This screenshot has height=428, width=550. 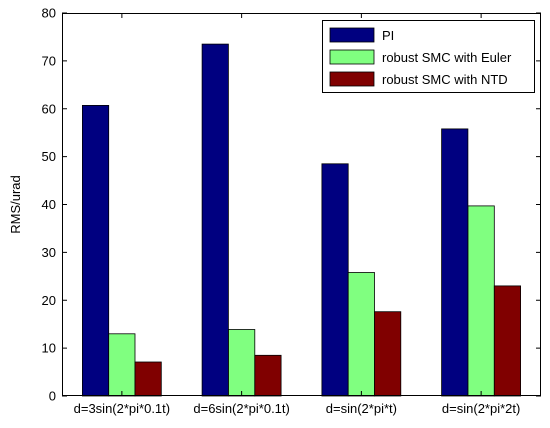 What do you see at coordinates (49, 60) in the screenshot?
I see `y-tick-label: 70` at bounding box center [49, 60].